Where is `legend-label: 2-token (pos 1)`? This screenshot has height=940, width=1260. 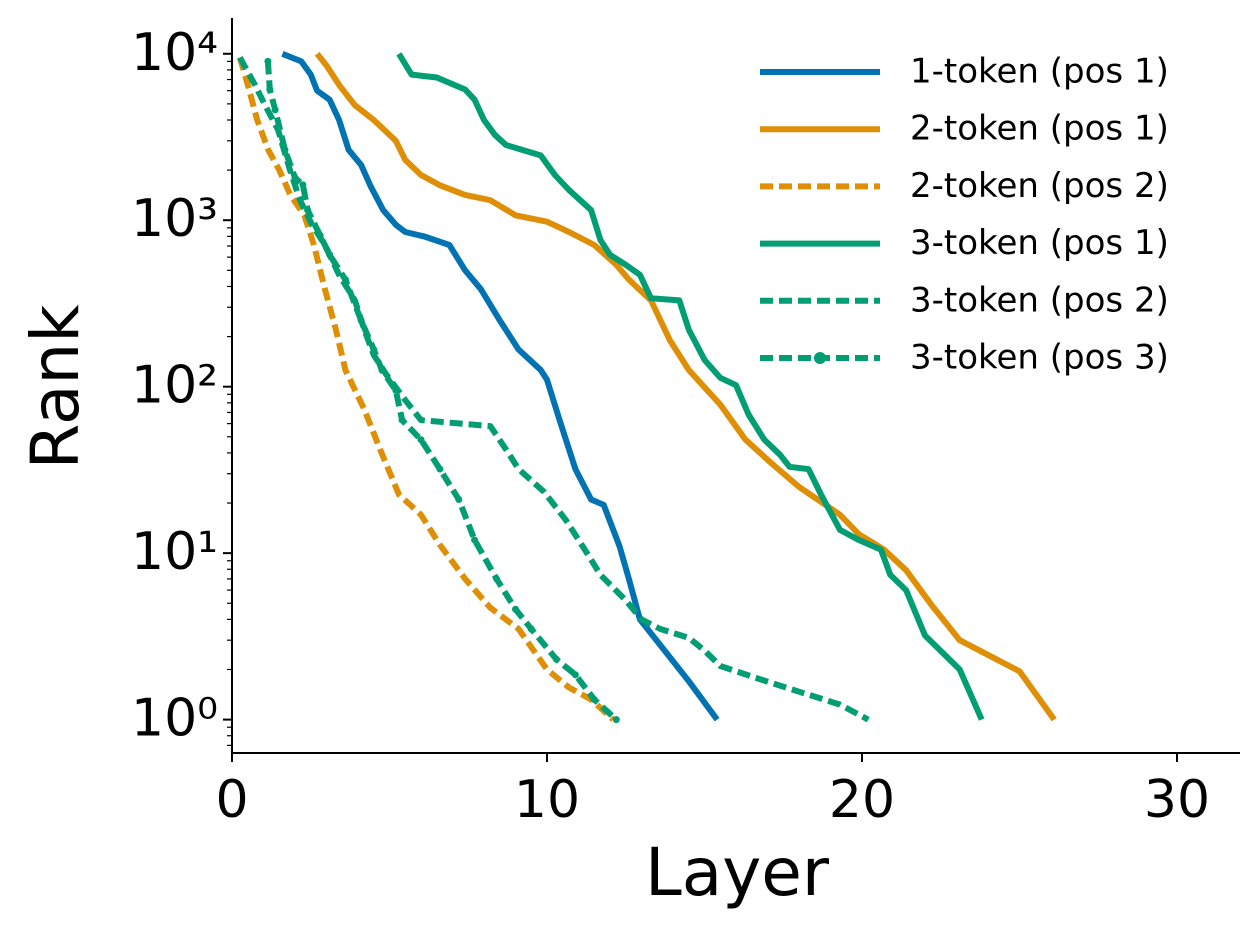
legend-label: 2-token (pos 1) is located at coordinates (1039, 129).